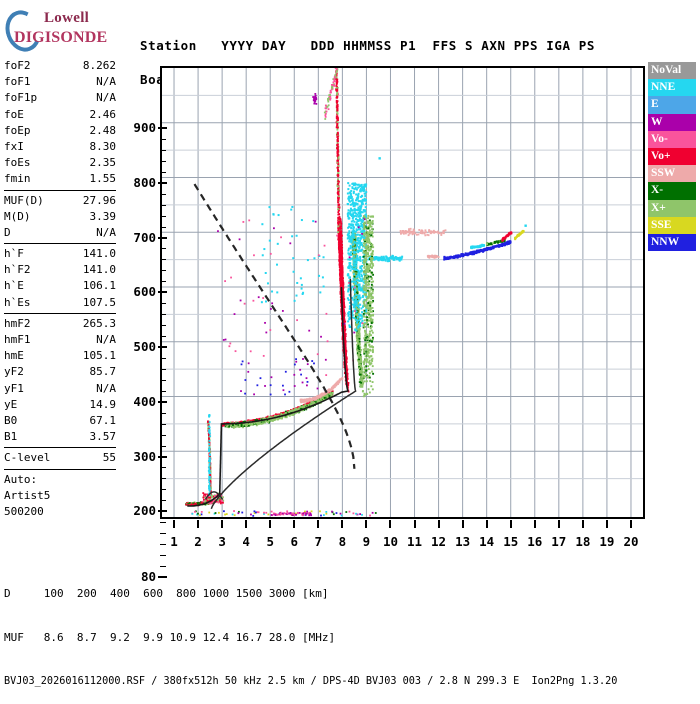  I want to click on legend-item-vo-: Vo+, so click(672, 156).